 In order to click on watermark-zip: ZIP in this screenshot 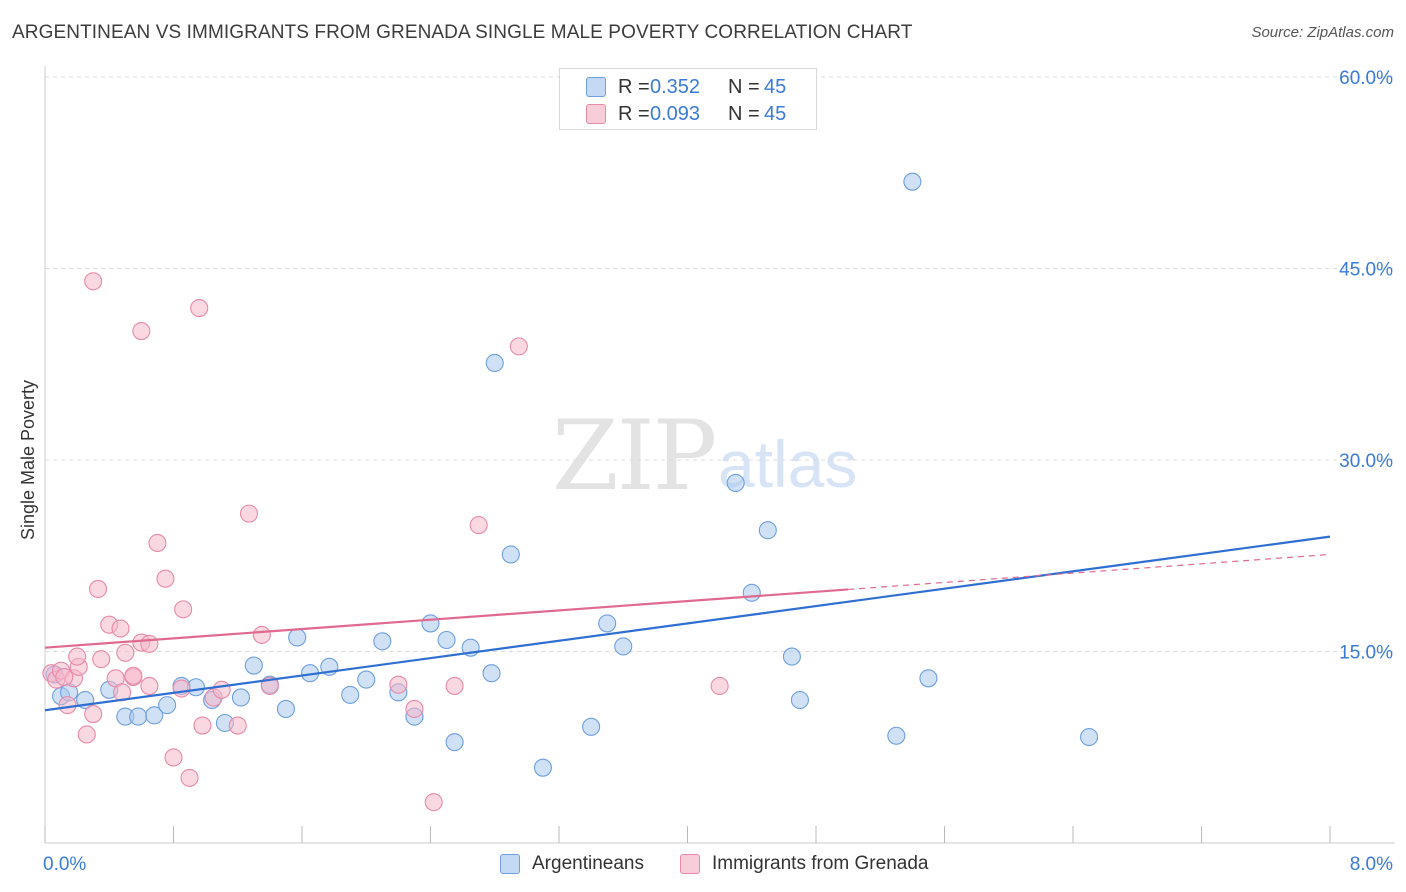, I will do `click(634, 456)`.